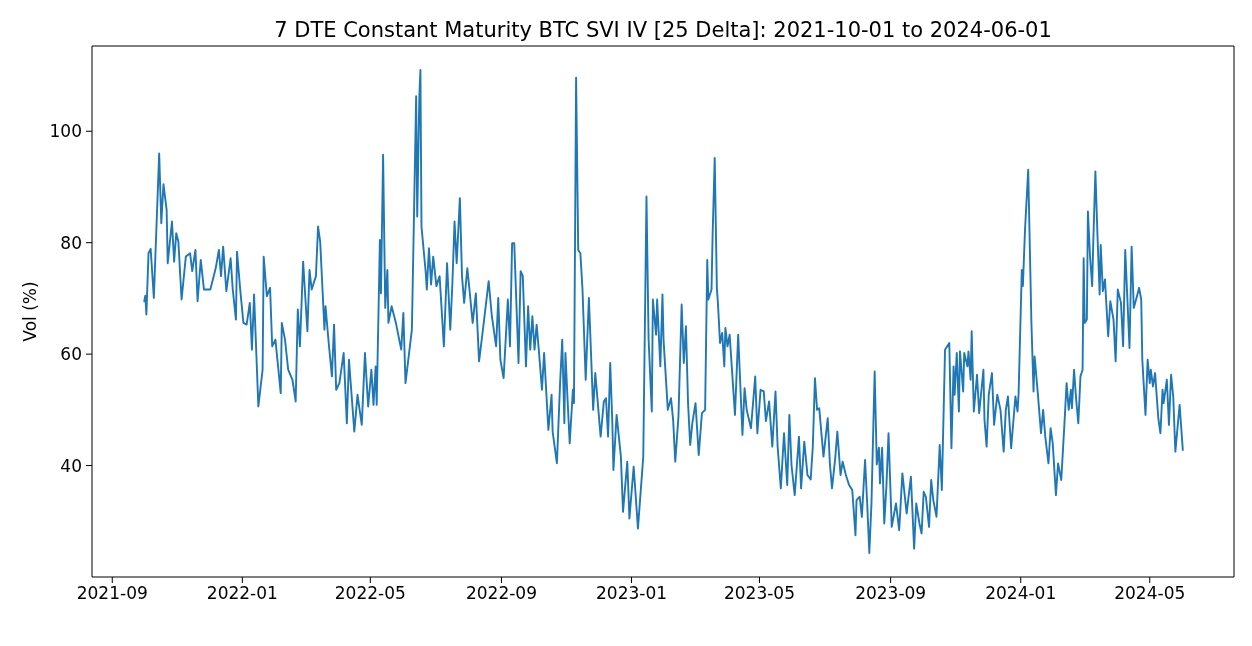 The height and width of the screenshot is (646, 1252). What do you see at coordinates (759, 593) in the screenshot?
I see `x-tick-label: 2023-05` at bounding box center [759, 593].